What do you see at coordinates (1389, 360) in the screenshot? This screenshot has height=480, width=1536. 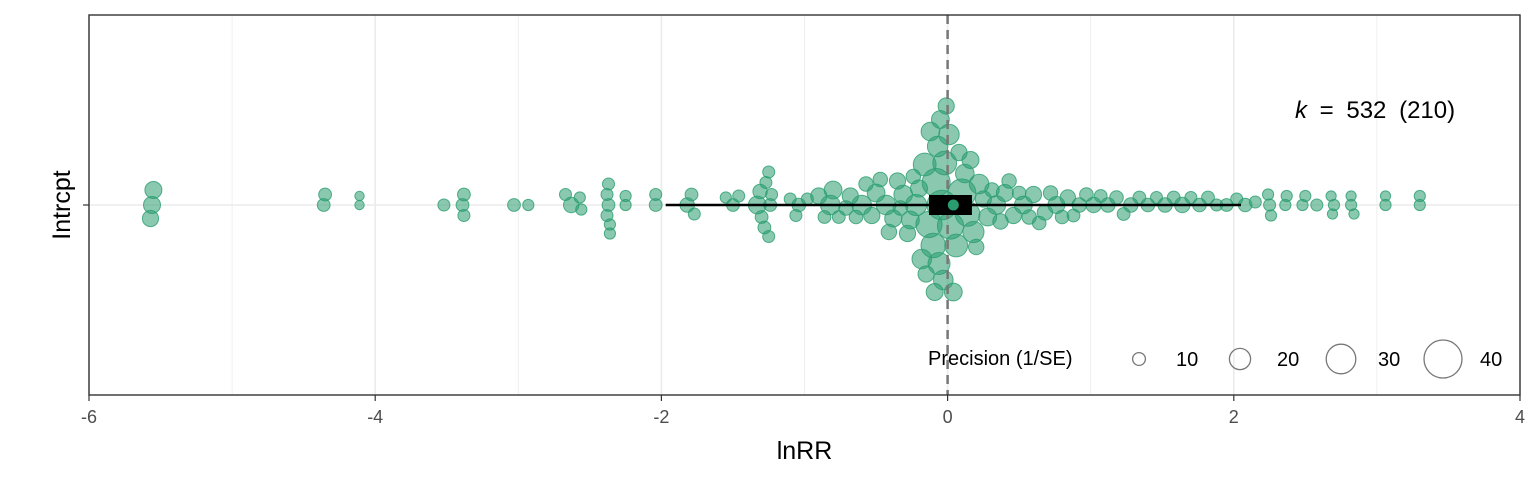 I see `legend-size-label: 30` at bounding box center [1389, 360].